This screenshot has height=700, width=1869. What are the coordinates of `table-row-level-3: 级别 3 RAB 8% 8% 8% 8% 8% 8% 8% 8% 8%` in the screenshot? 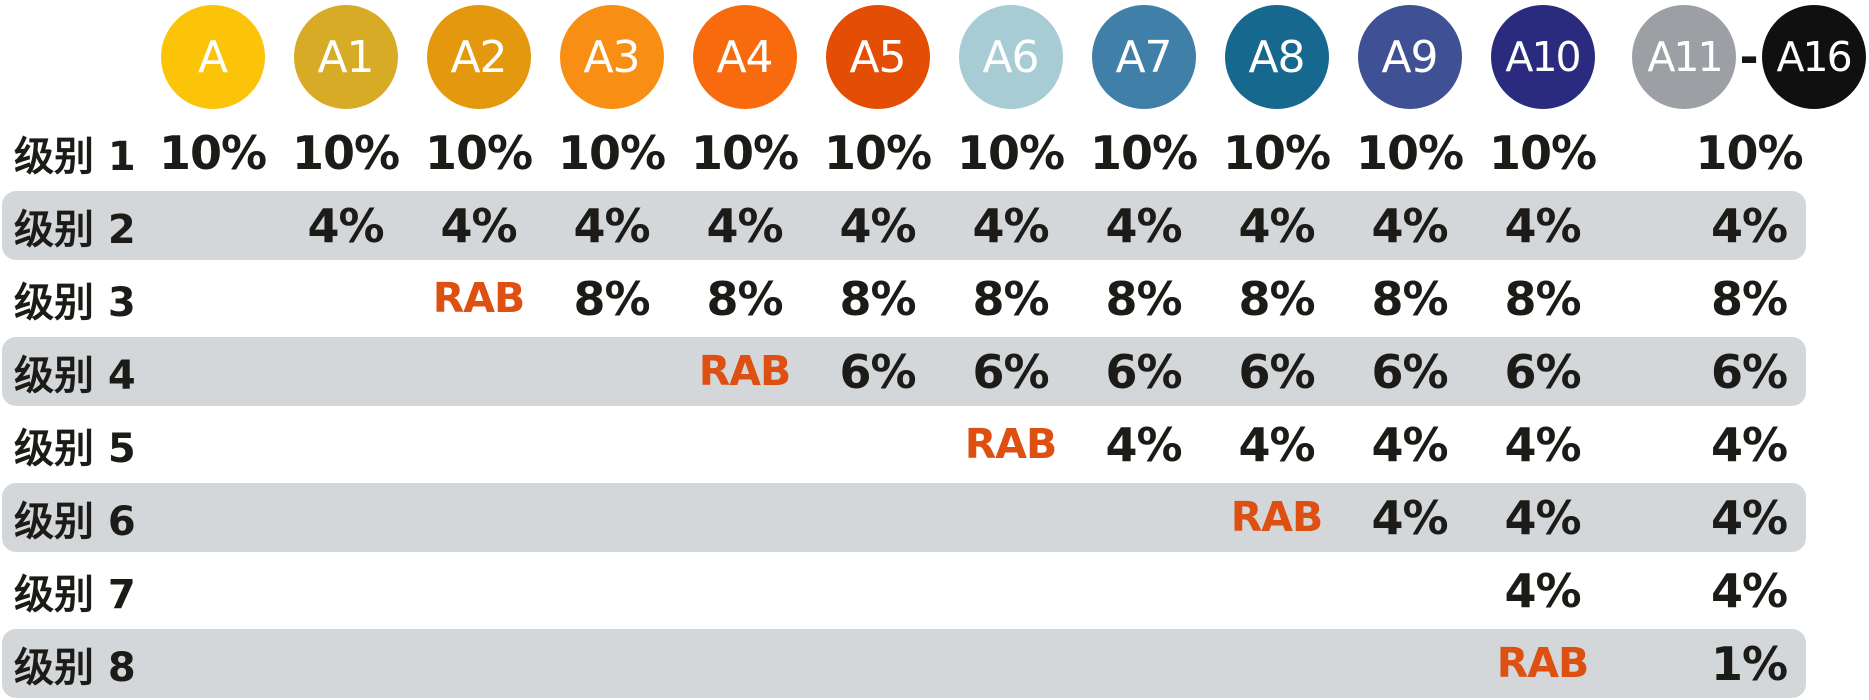 It's located at (934, 298).